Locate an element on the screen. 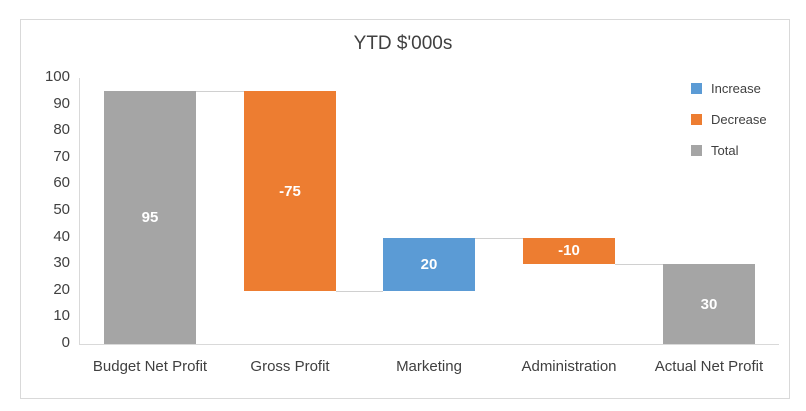  bar-budget-net-profit: 95 is located at coordinates (150, 217).